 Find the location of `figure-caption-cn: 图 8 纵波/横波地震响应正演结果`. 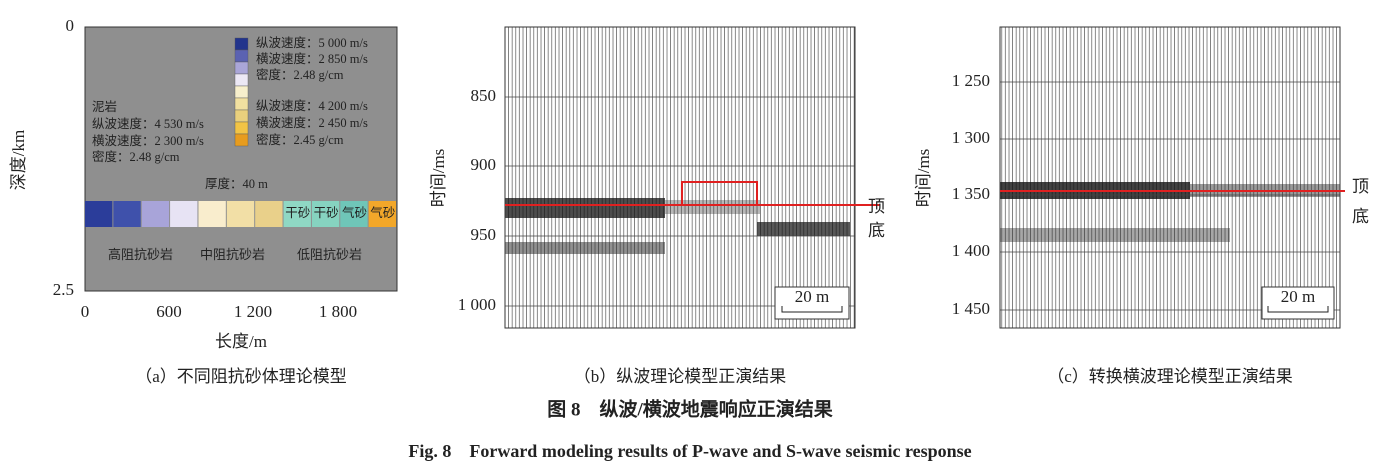

figure-caption-cn: 图 8 纵波/横波地震响应正演结果 is located at coordinates (690, 408).